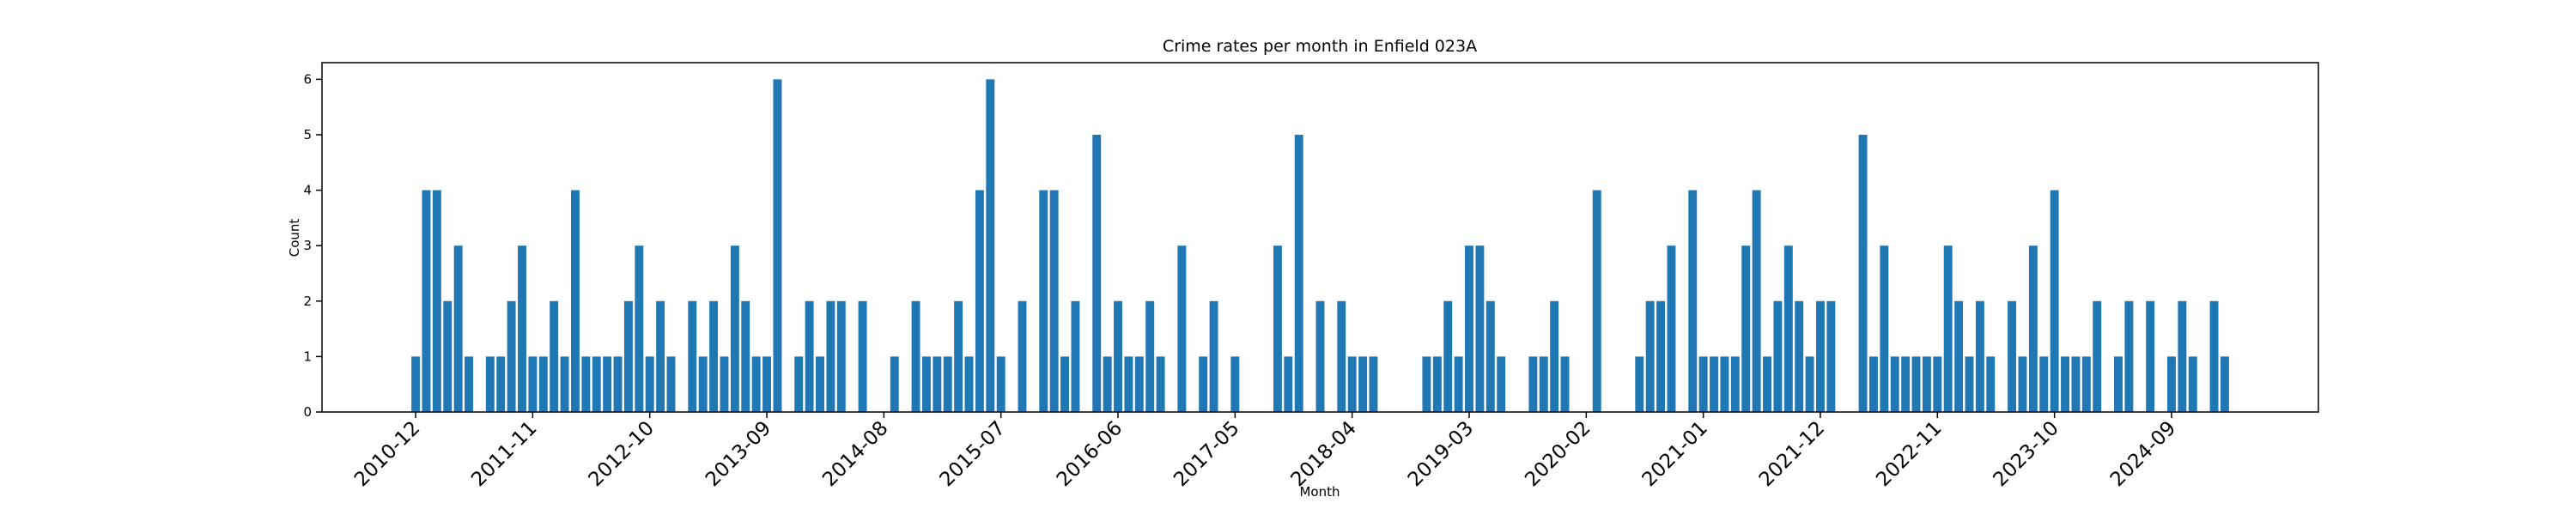 The height and width of the screenshot is (515, 2576). Describe the element at coordinates (1319, 492) in the screenshot. I see `x-axis-label: Month` at that location.